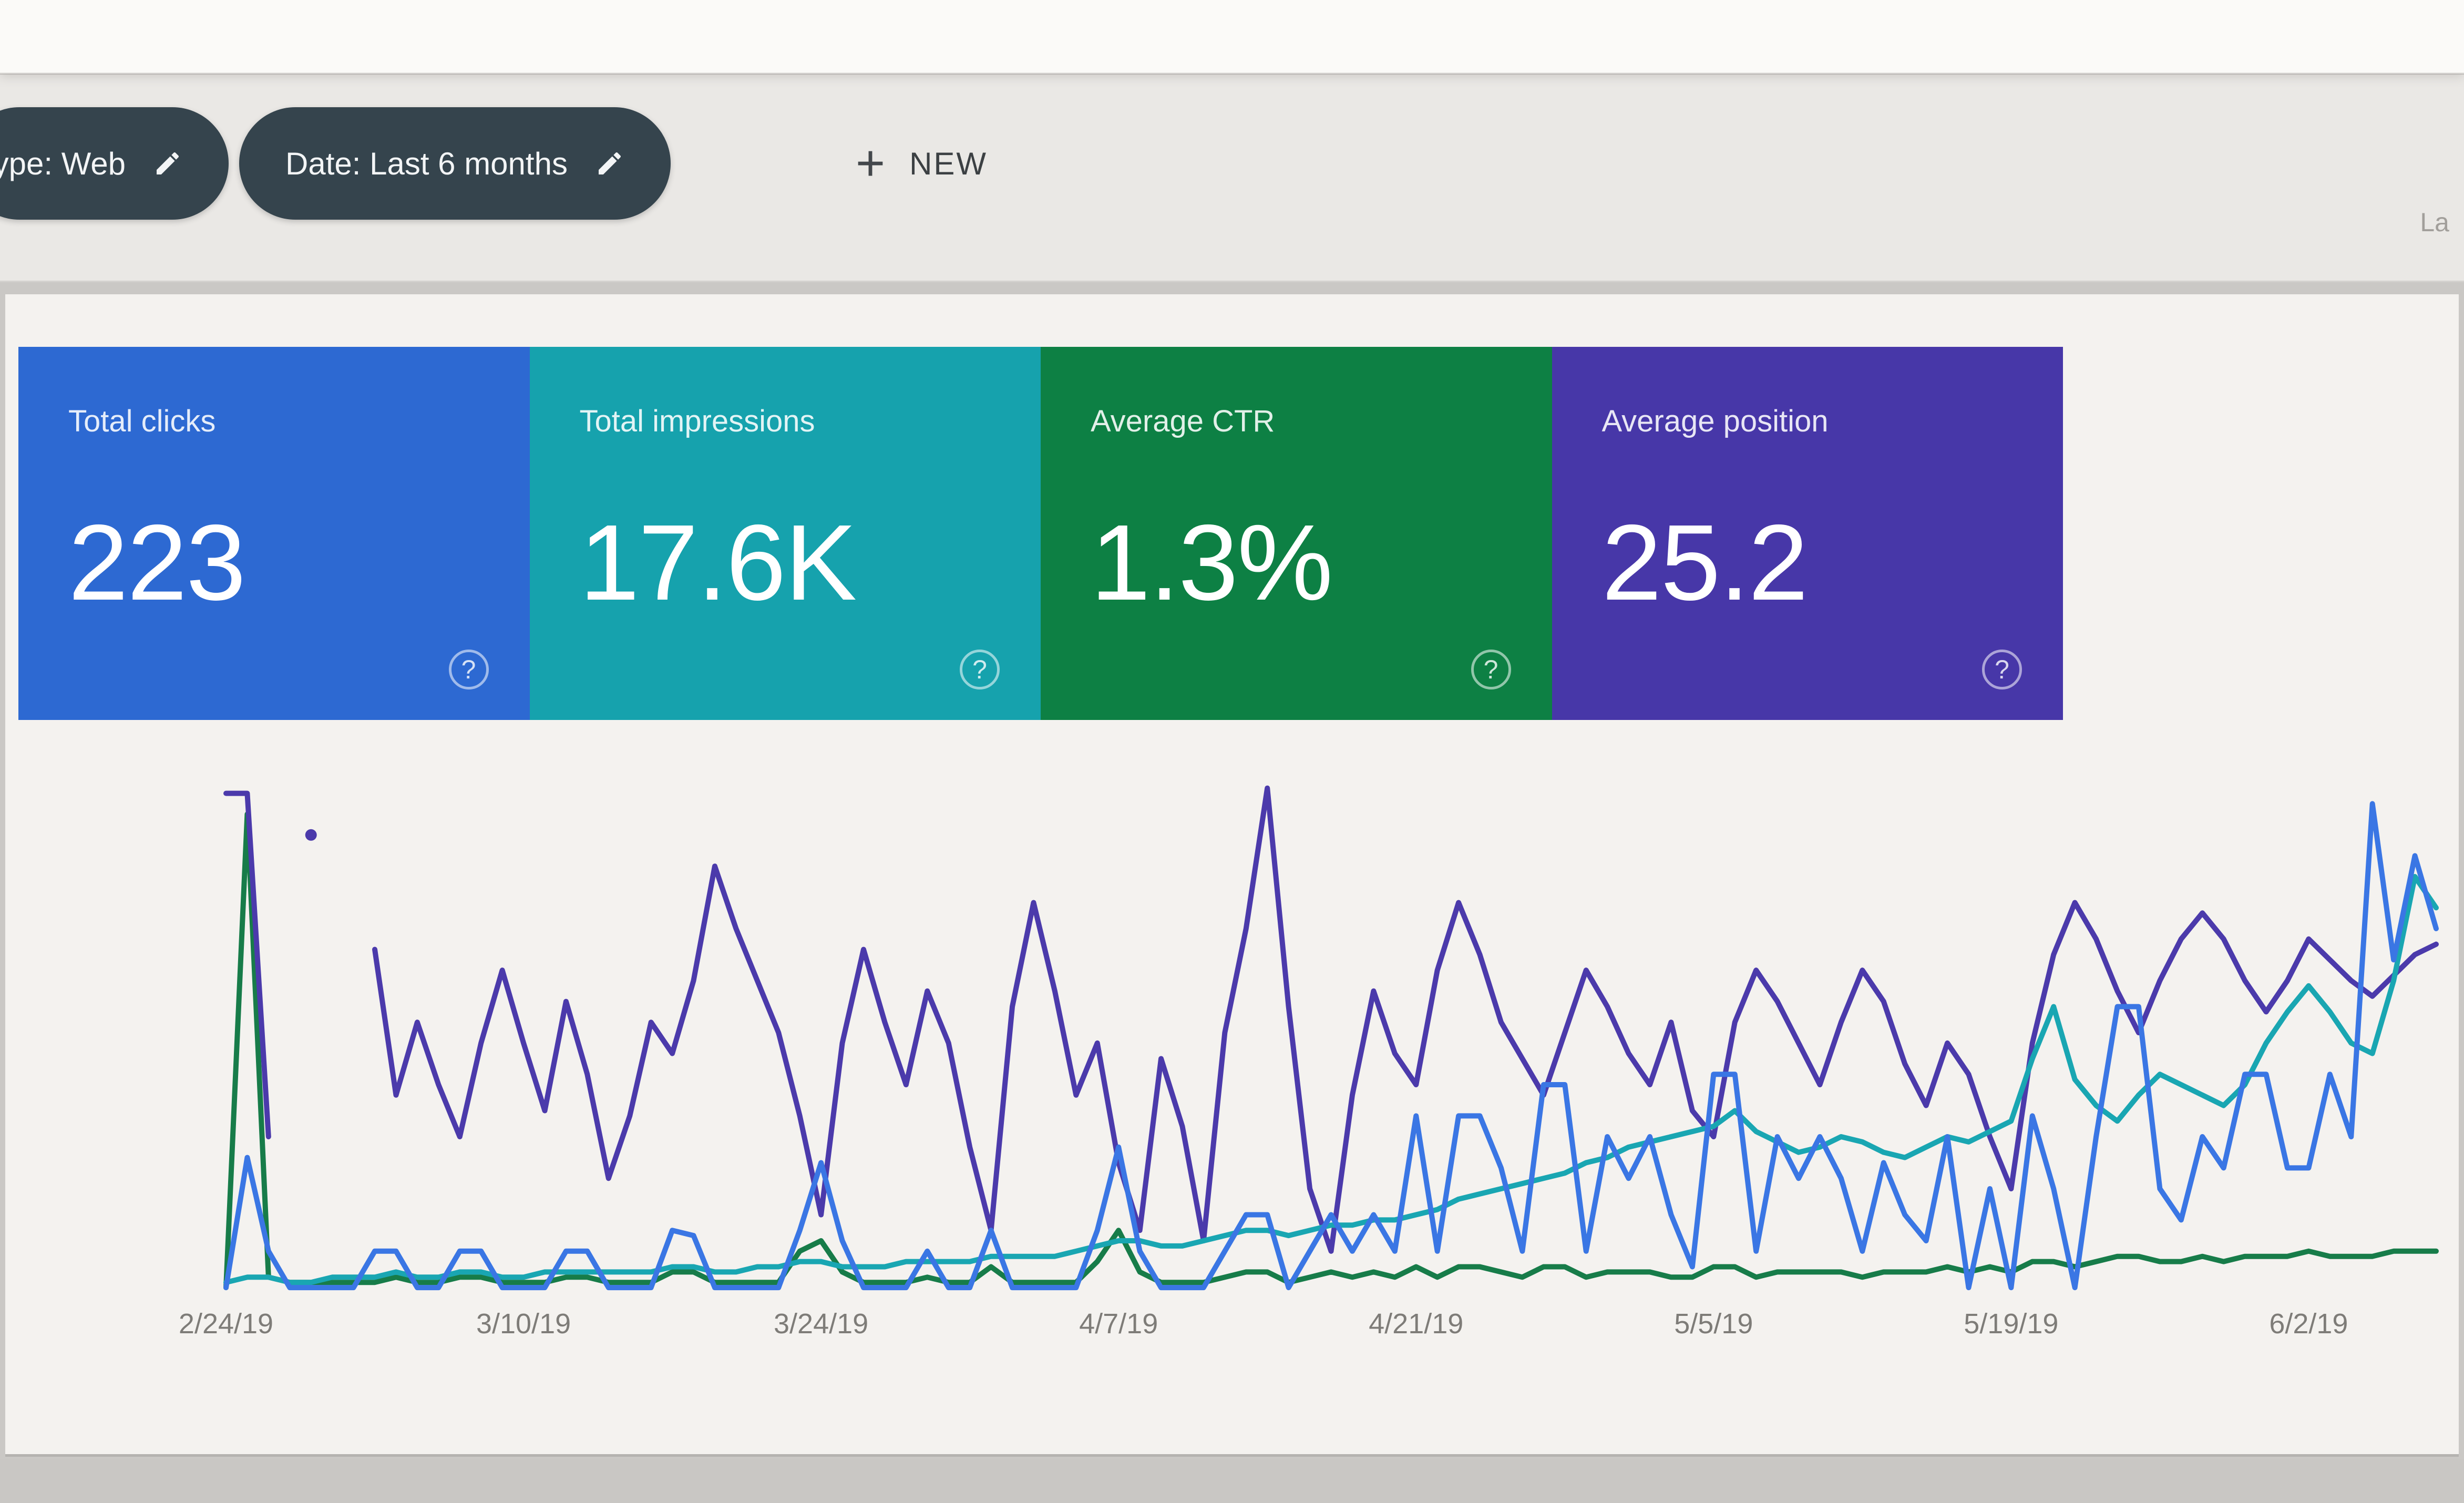  I want to click on x-axis-label: 3/24/19, so click(822, 1324).